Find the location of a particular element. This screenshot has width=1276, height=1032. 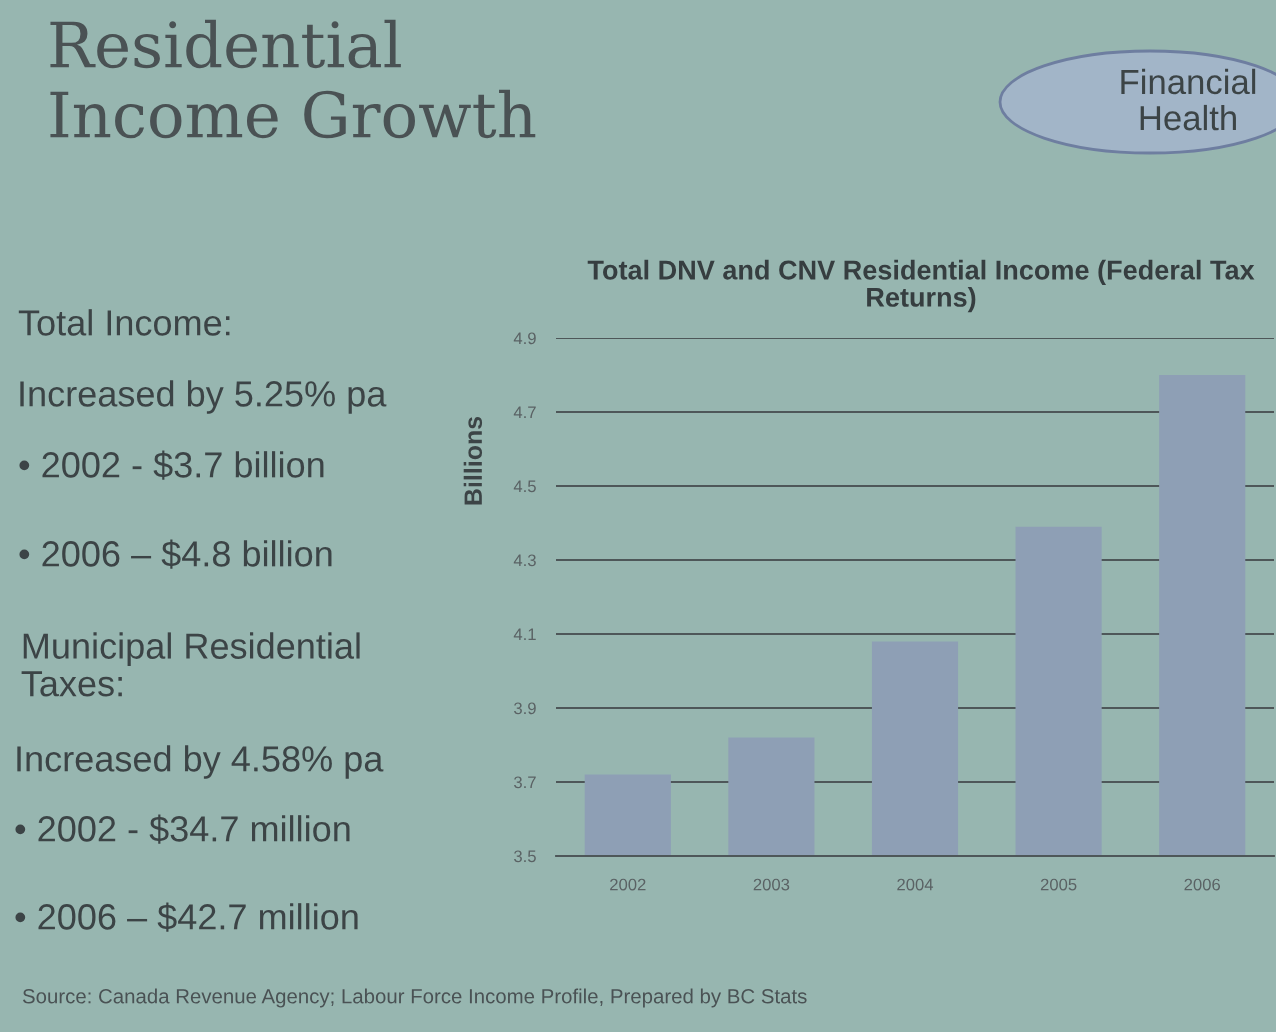

text: • 2002 - $34.7 million is located at coordinates (182, 829).